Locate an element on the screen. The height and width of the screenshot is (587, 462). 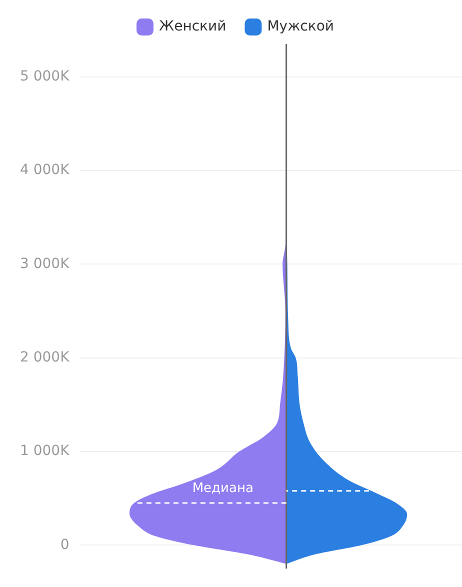
y-tick-label: 3 000K is located at coordinates (45, 264).